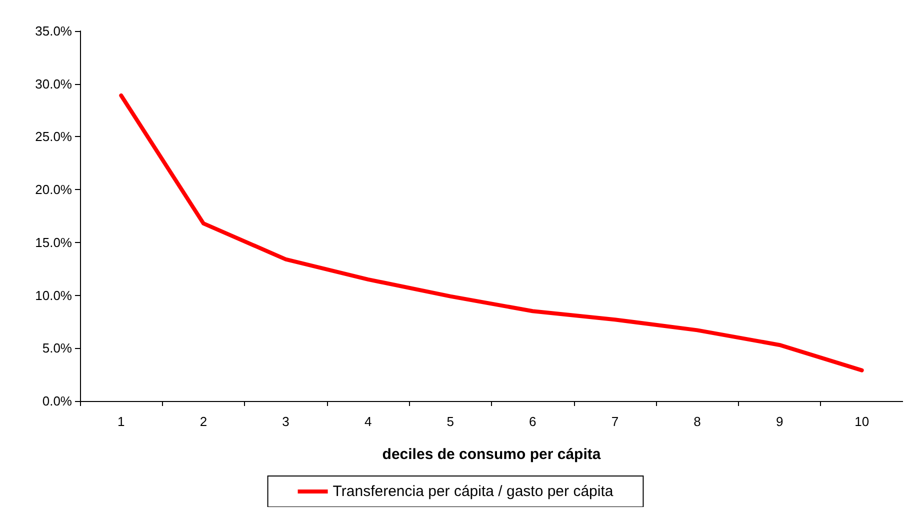  I want to click on x-tick-label: 5, so click(450, 421).